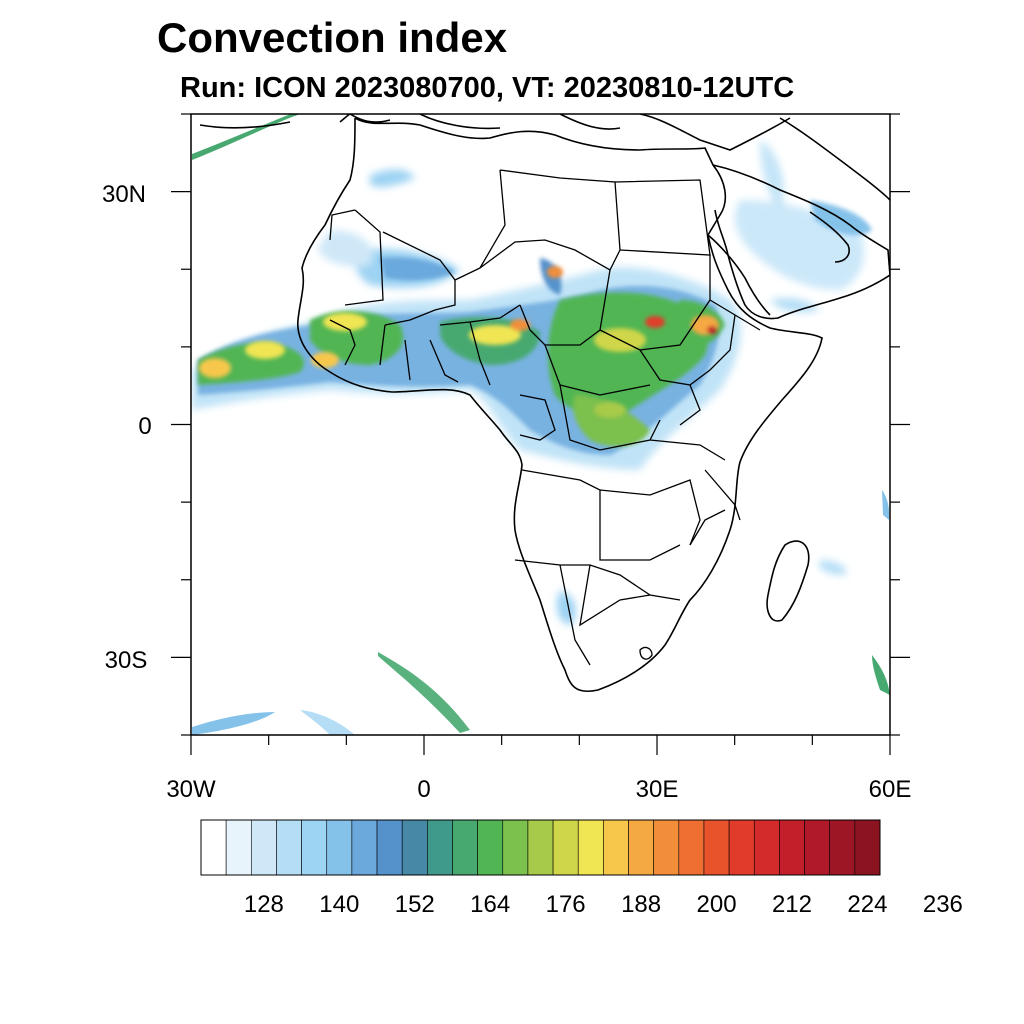  I want to click on lat-label-30n: 30N, so click(124, 194).